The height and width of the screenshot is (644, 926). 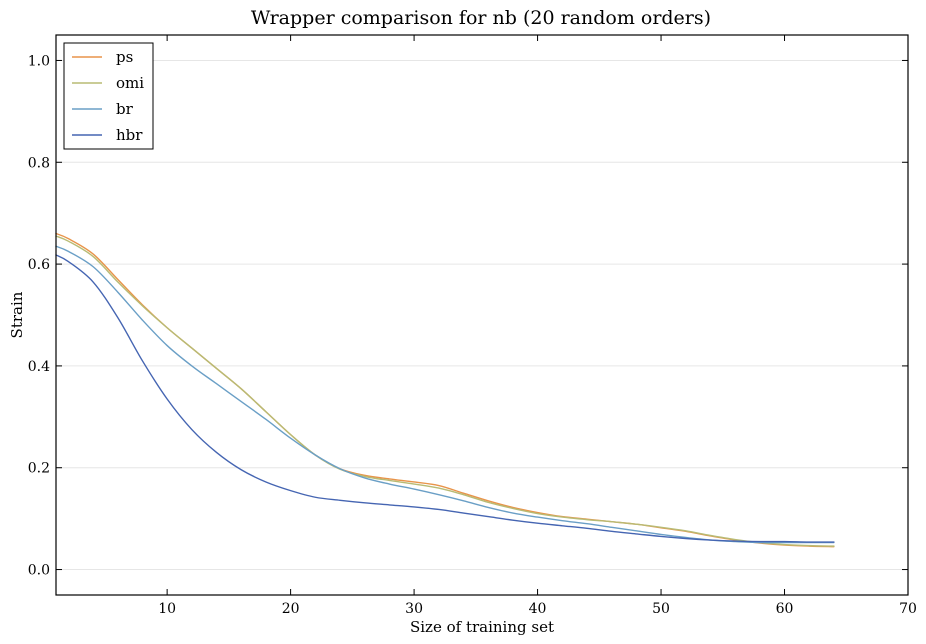 What do you see at coordinates (125, 109) in the screenshot?
I see `legend-label-br: br` at bounding box center [125, 109].